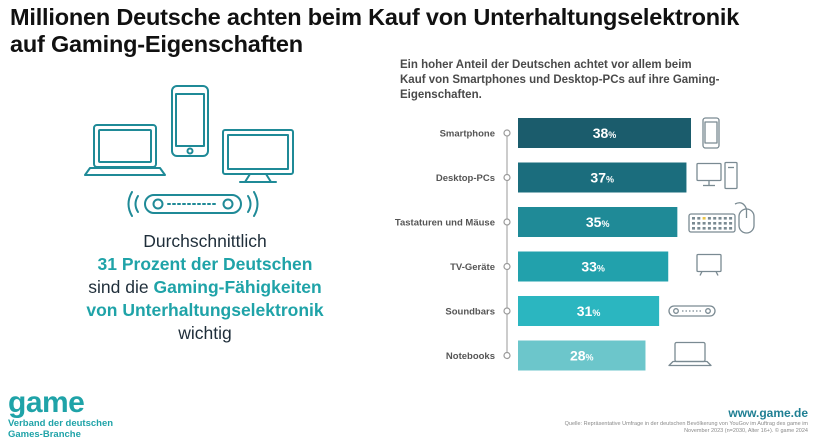  I want to click on category-label: Soundbars, so click(470, 312).